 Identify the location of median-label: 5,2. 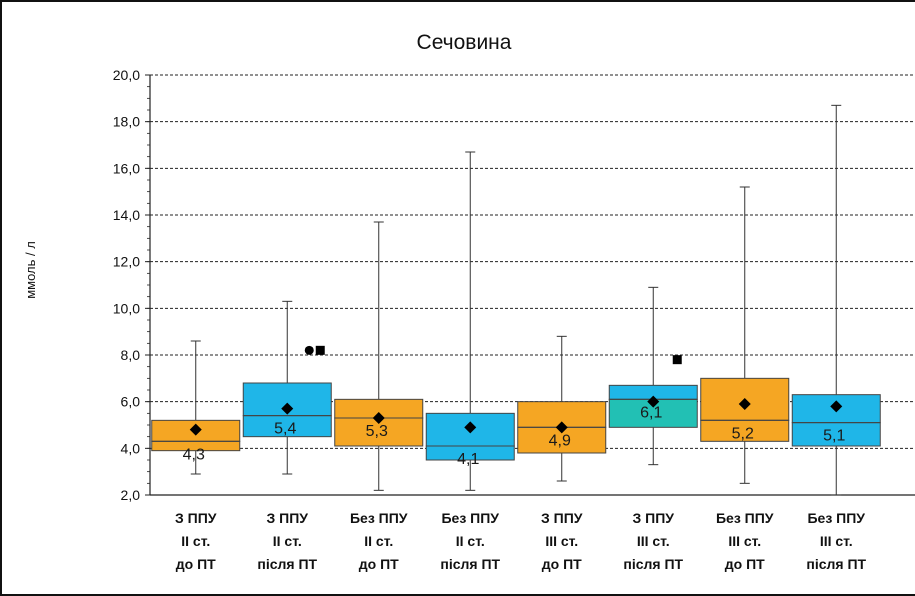
(743, 433).